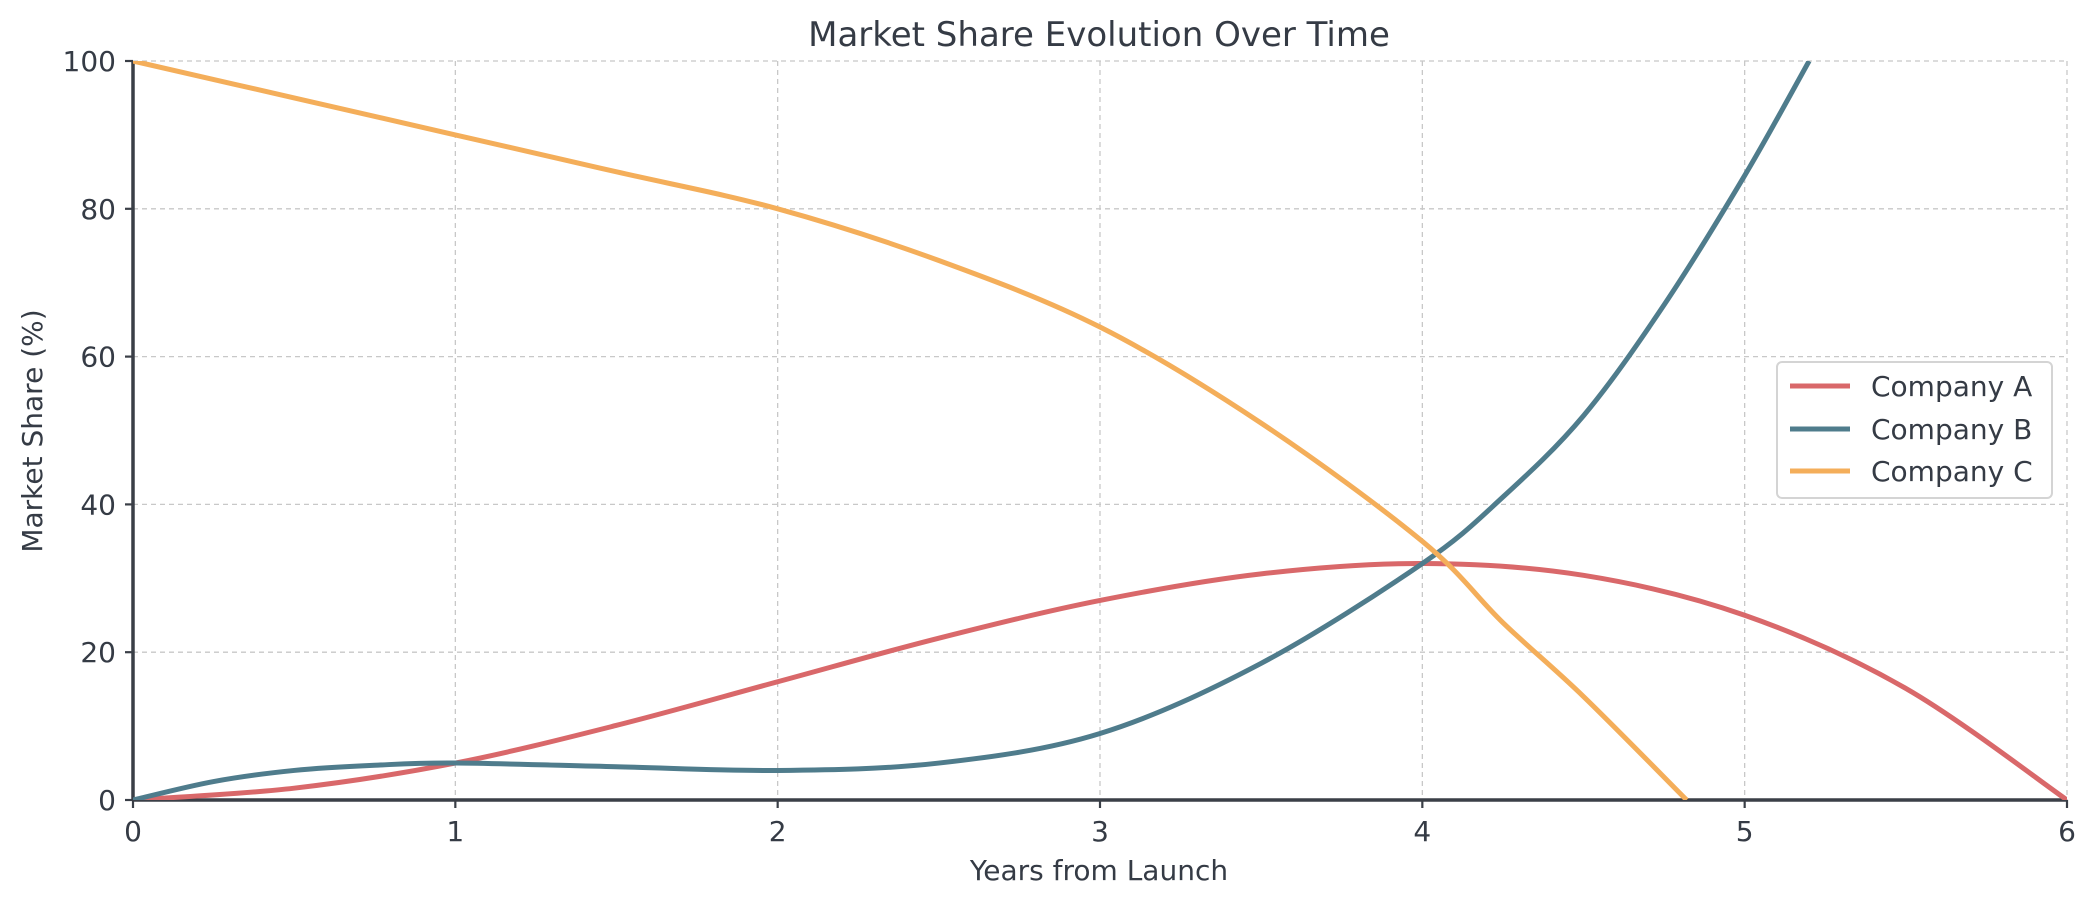 This screenshot has height=910, width=2095. What do you see at coordinates (1098, 870) in the screenshot?
I see `x-axis-label: Years from Launch` at bounding box center [1098, 870].